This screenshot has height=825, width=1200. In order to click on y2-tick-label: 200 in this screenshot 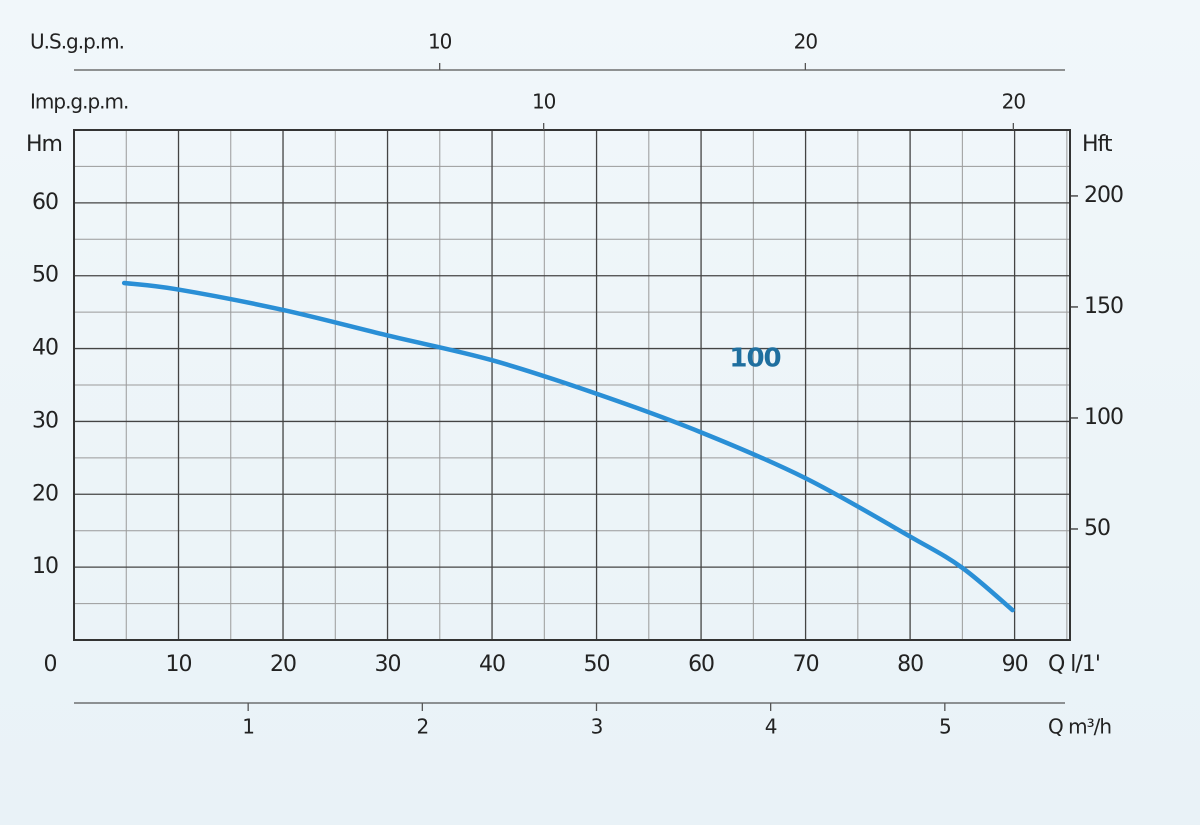, I will do `click(1103, 195)`.